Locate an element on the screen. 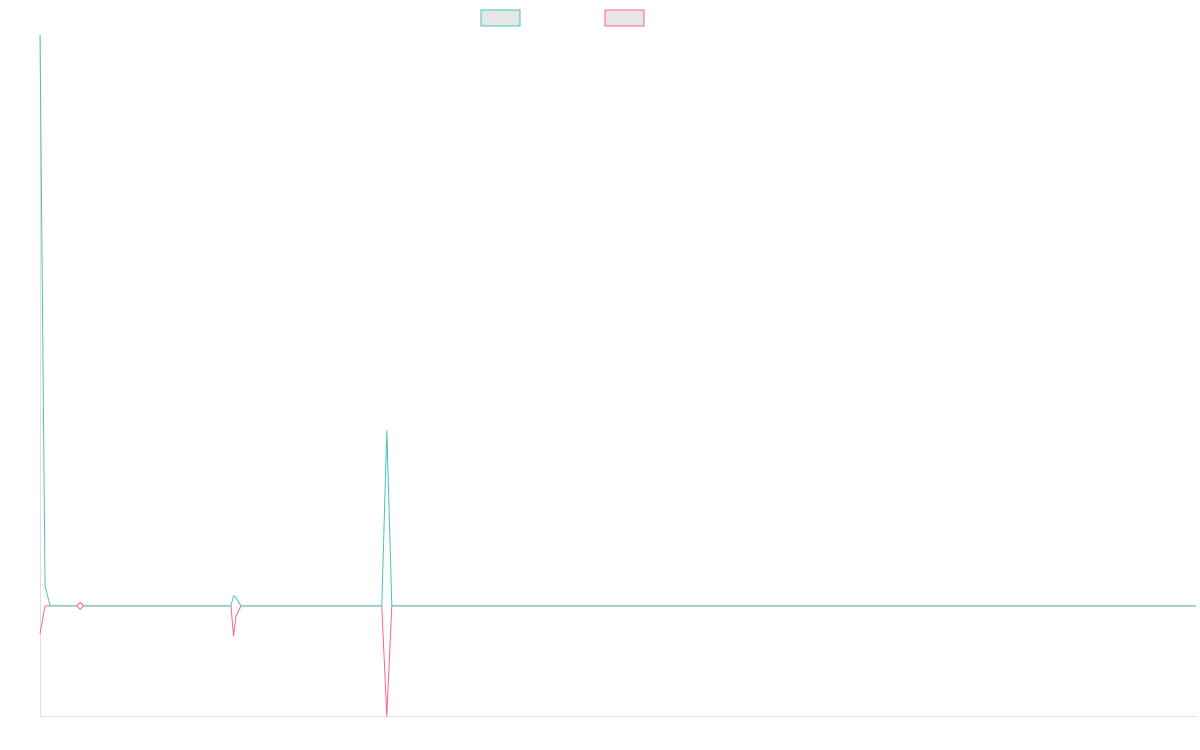 The height and width of the screenshot is (750, 1200). marker-layer is located at coordinates (80, 606).